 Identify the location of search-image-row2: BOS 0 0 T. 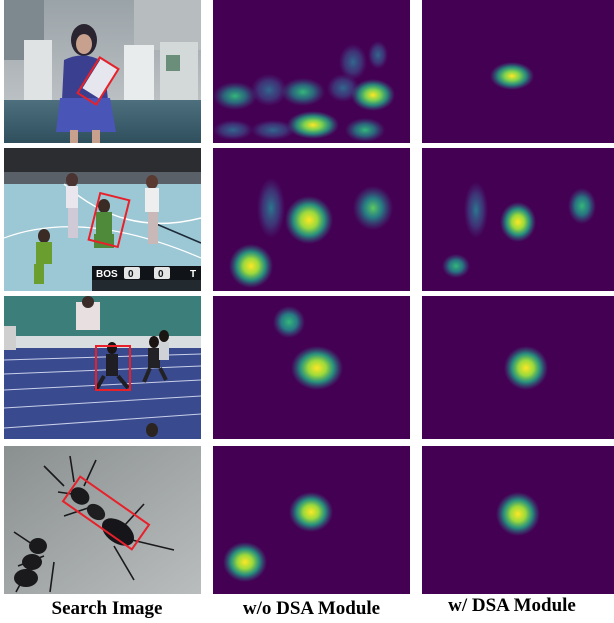
(102, 219).